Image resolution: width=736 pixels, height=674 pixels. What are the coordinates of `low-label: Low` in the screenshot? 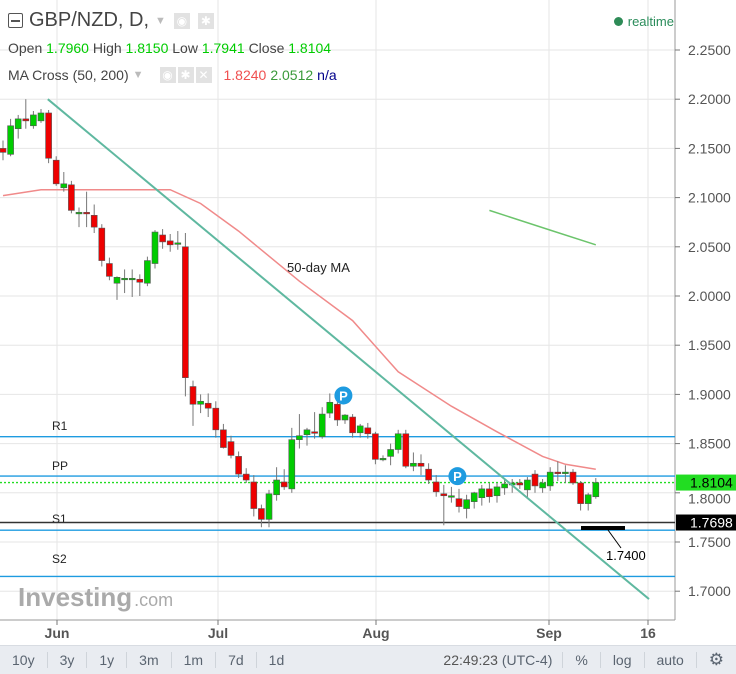 It's located at (185, 48).